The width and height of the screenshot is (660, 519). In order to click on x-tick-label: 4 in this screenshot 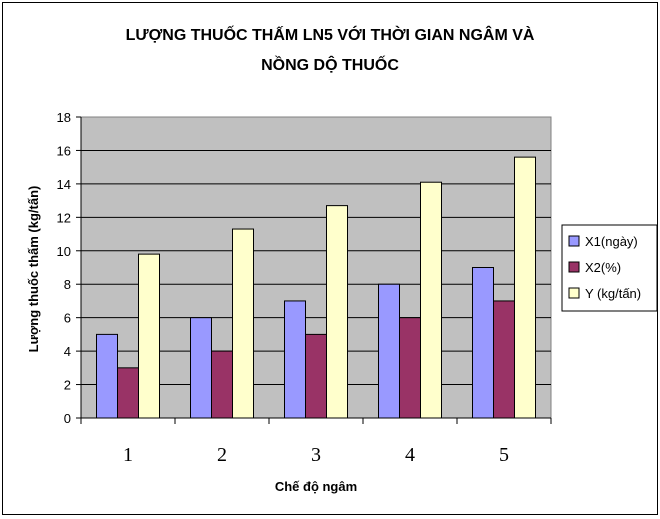, I will do `click(410, 455)`.